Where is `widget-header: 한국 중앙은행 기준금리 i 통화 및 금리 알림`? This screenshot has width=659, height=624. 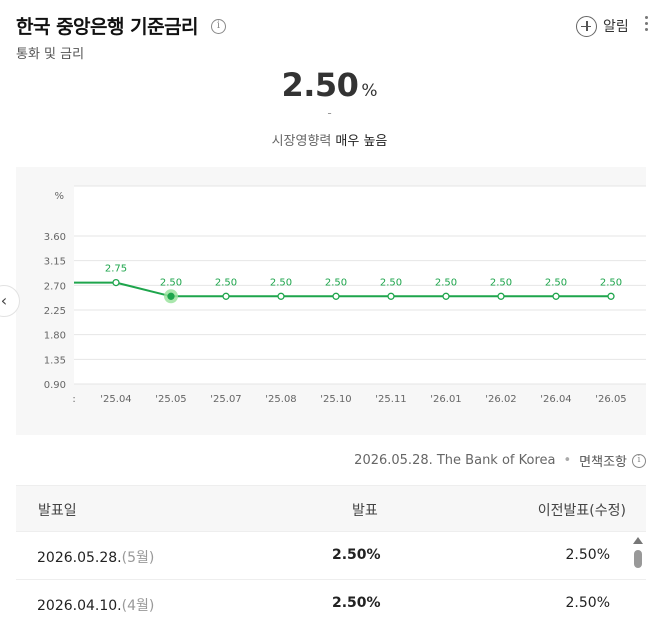 widget-header: 한국 중앙은행 기준금리 i 통화 및 금리 알림 is located at coordinates (329, 32).